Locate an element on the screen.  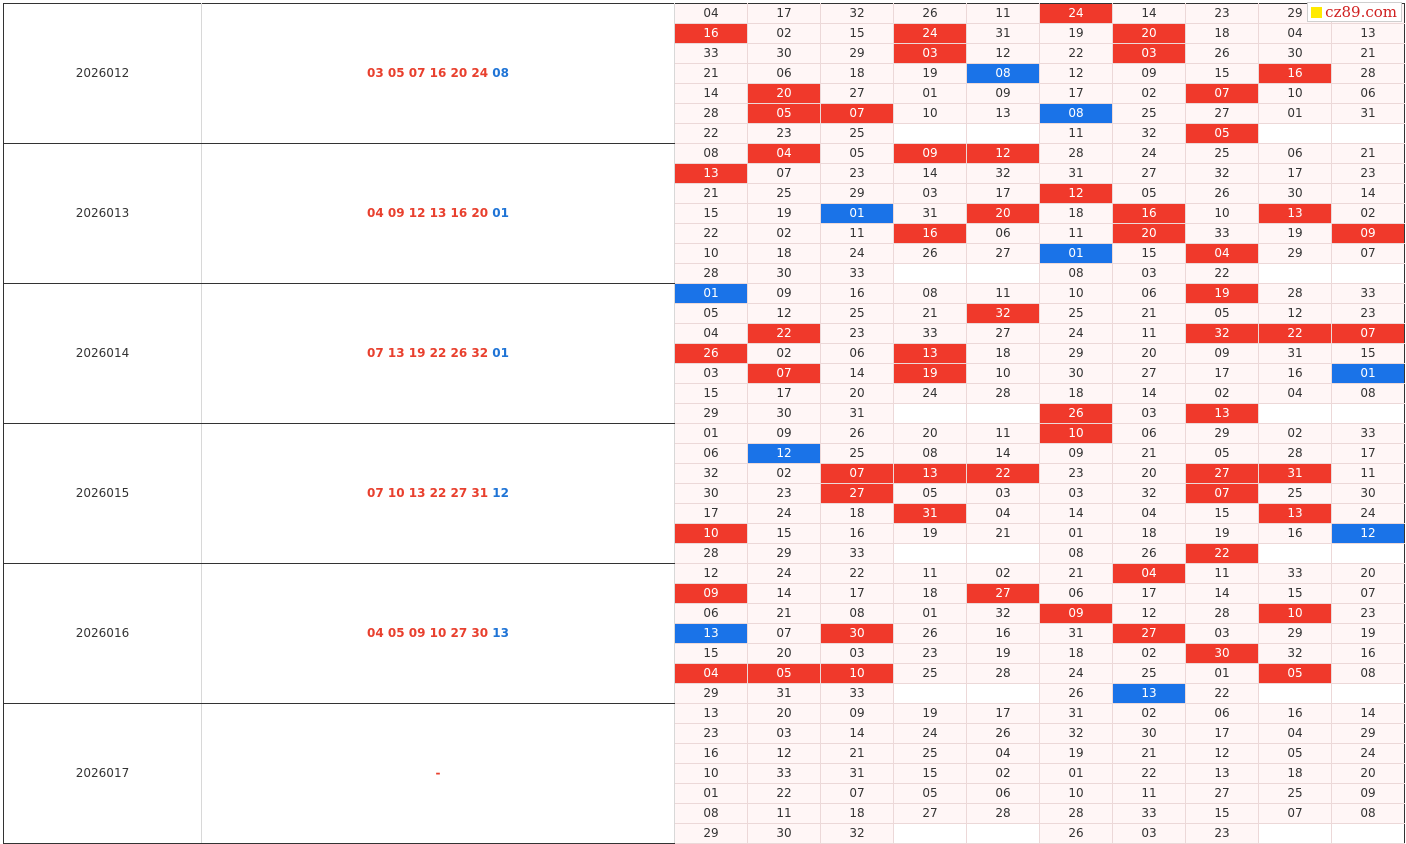
left-number-cell: 32 is located at coordinates (1003, 313).